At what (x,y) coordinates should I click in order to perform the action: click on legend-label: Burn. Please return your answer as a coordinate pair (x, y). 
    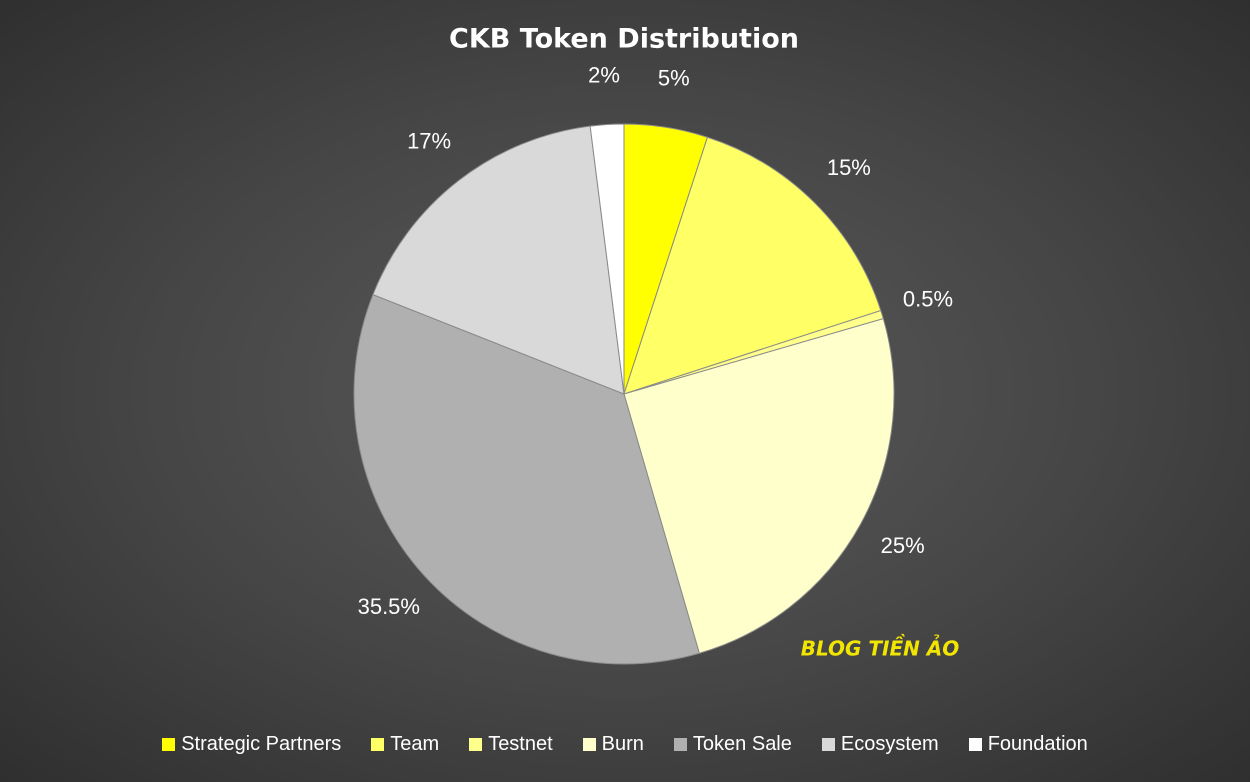
    Looking at the image, I should click on (622, 744).